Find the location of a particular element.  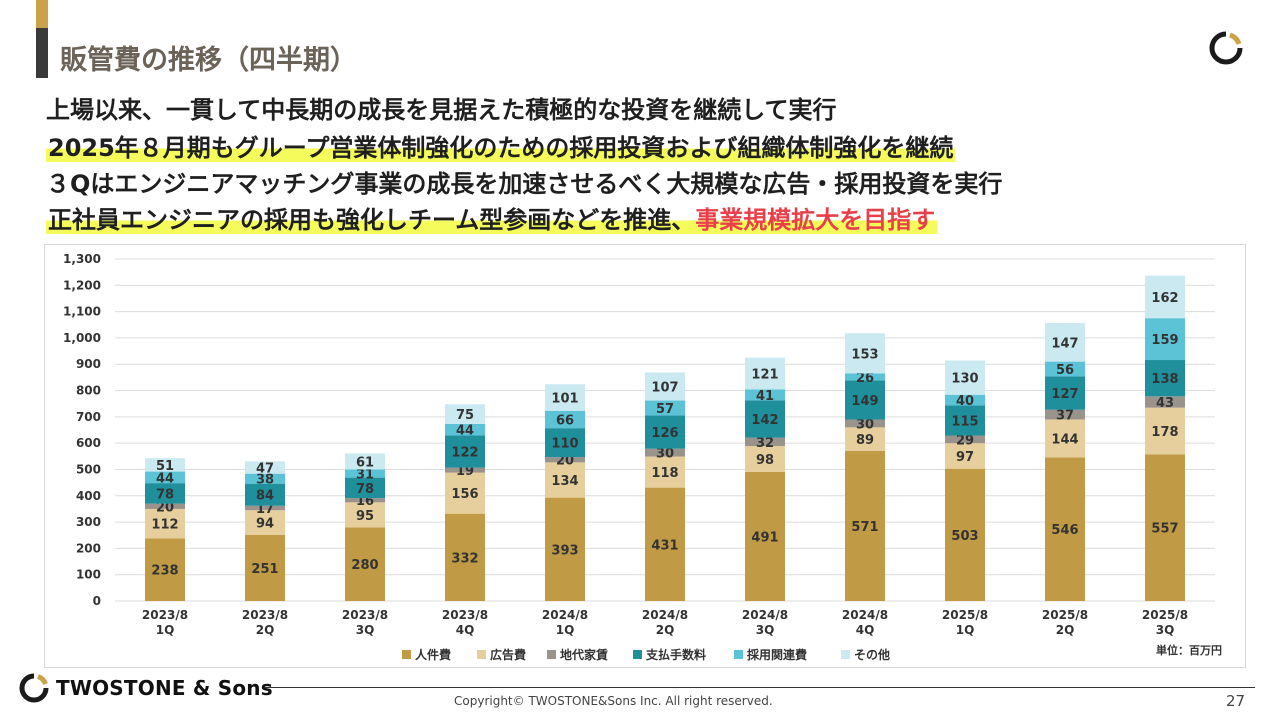

data-label: 47 is located at coordinates (265, 468).